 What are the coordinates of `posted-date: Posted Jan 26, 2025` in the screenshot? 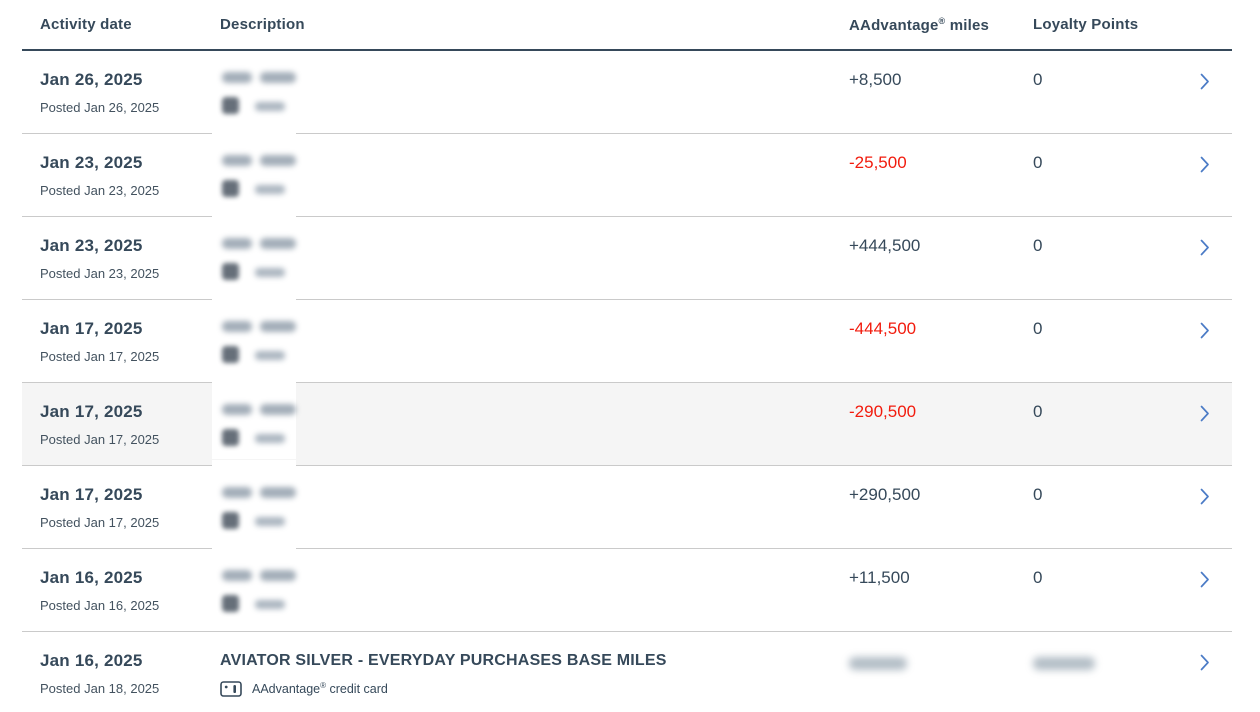 It's located at (100, 107).